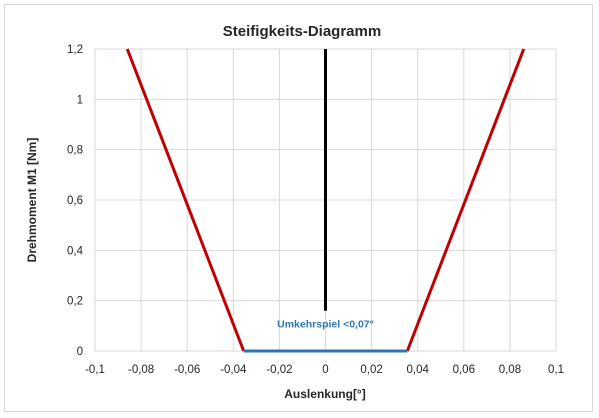  What do you see at coordinates (75, 151) in the screenshot?
I see `y-tick-label: 0,8` at bounding box center [75, 151].